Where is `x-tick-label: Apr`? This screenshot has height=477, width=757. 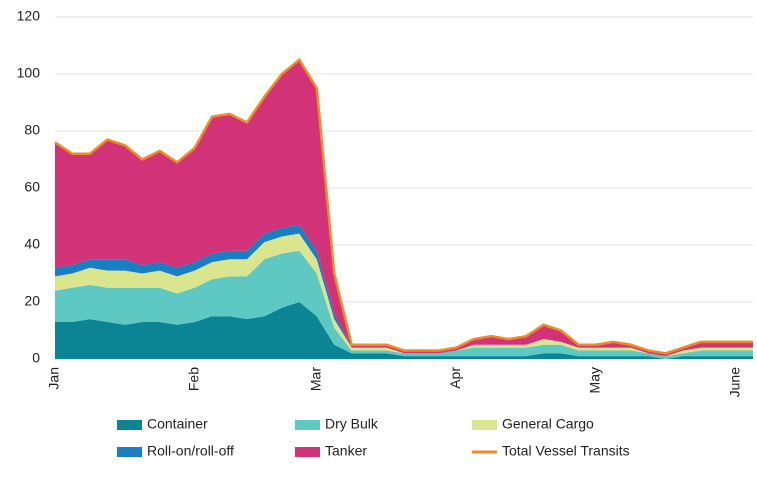
x-tick-label: Apr is located at coordinates (455, 378).